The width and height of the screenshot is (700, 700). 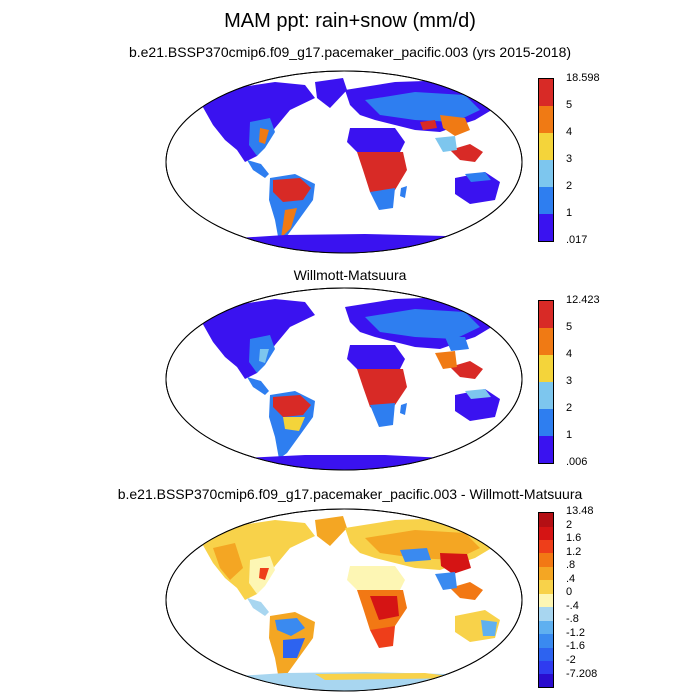 What do you see at coordinates (344, 379) in the screenshot?
I see `panel-2-map` at bounding box center [344, 379].